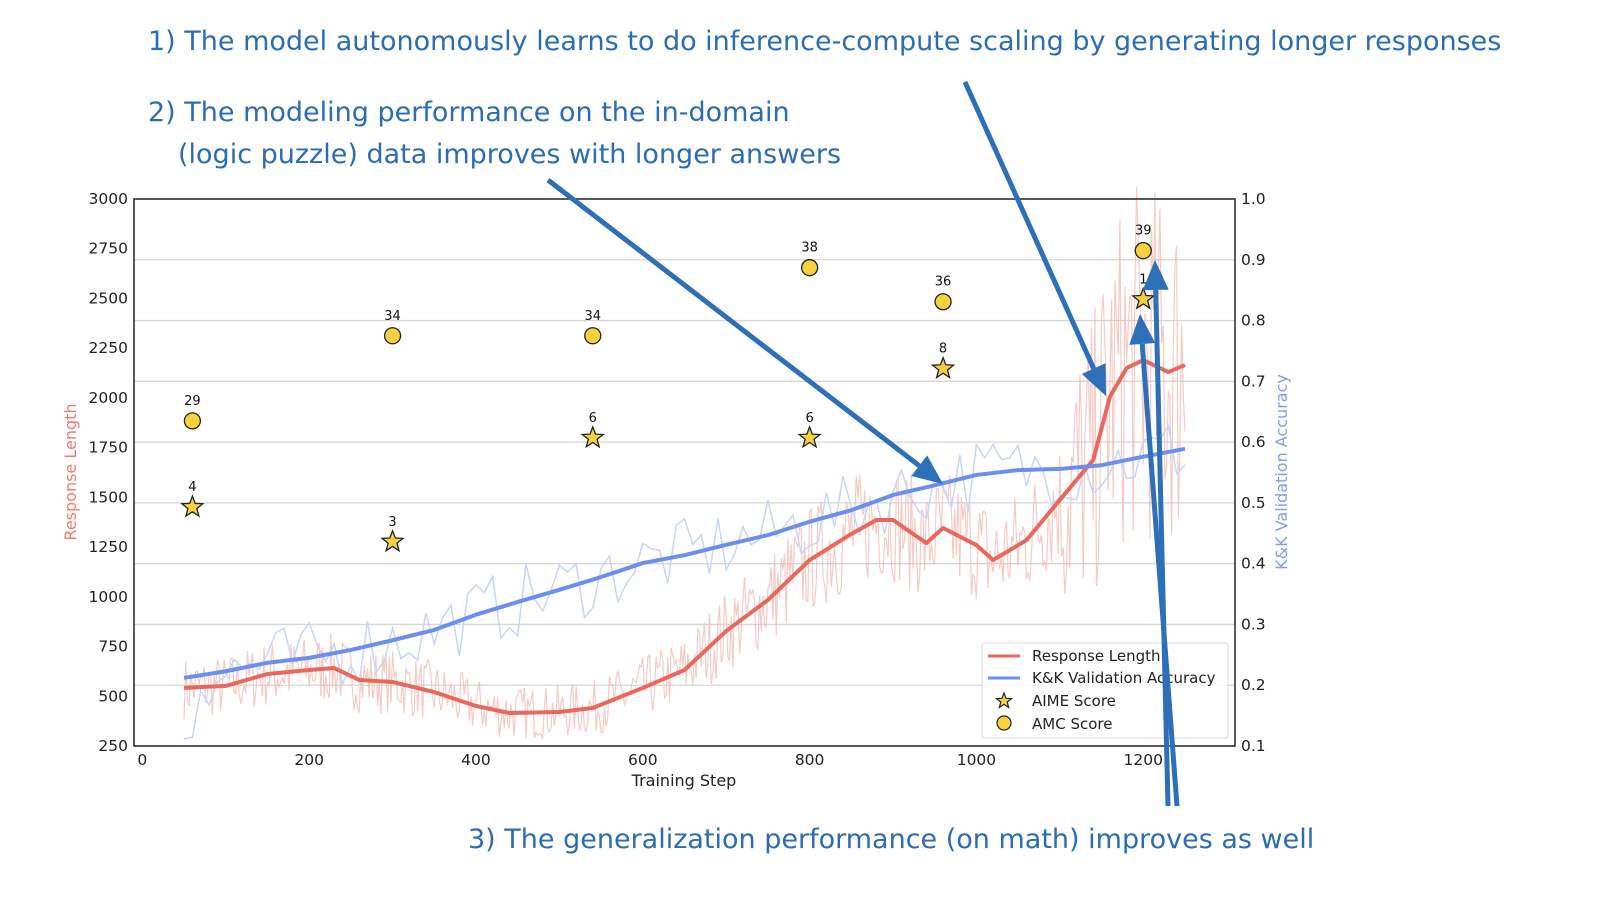 This screenshot has width=1600, height=900. What do you see at coordinates (976, 760) in the screenshot?
I see `x-tick-label: 1000` at bounding box center [976, 760].